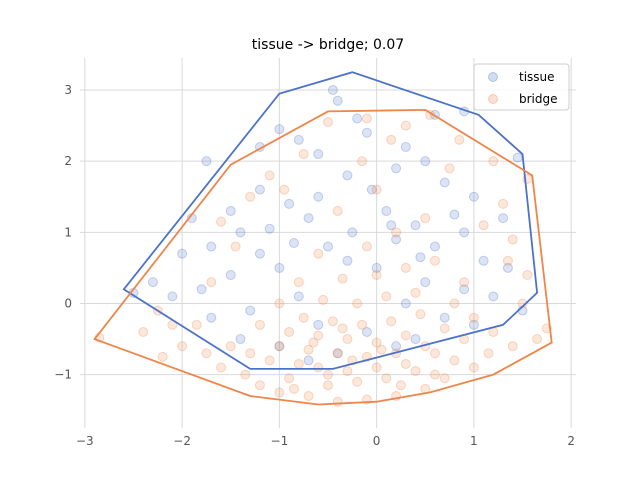  I want to click on bridge-legend-marker, so click(493, 99).